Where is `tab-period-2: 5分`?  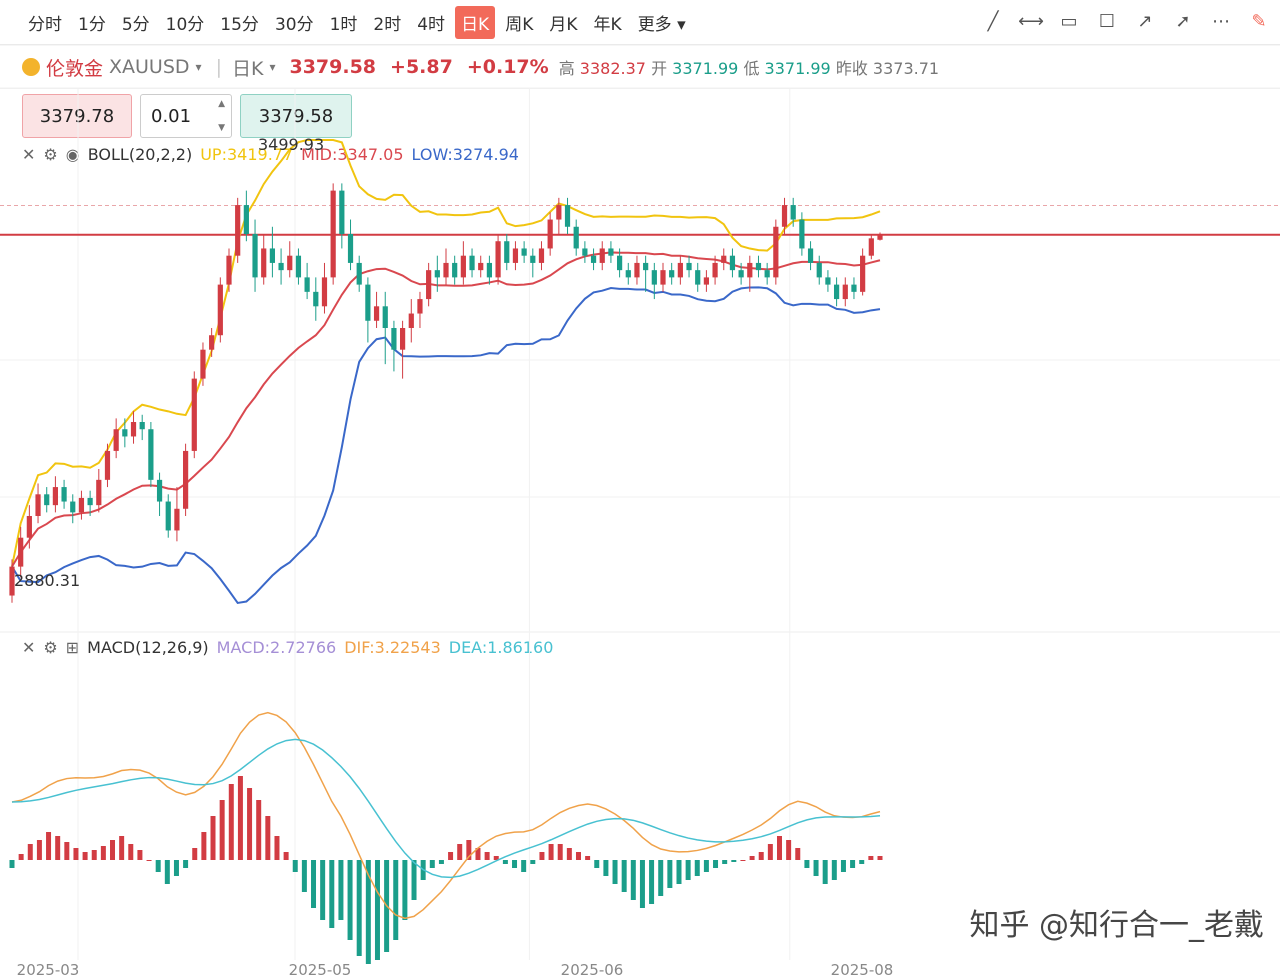 tab-period-2: 5分 is located at coordinates (135, 24).